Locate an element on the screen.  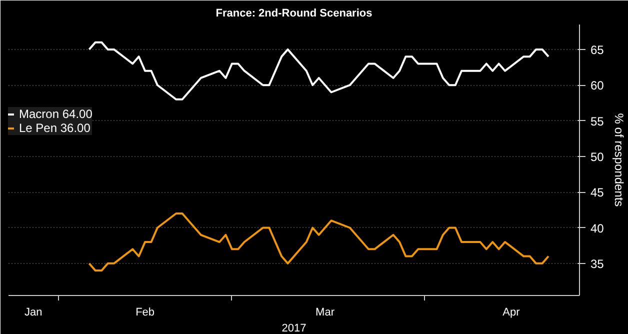
x-tick-label: Jan is located at coordinates (33, 312).